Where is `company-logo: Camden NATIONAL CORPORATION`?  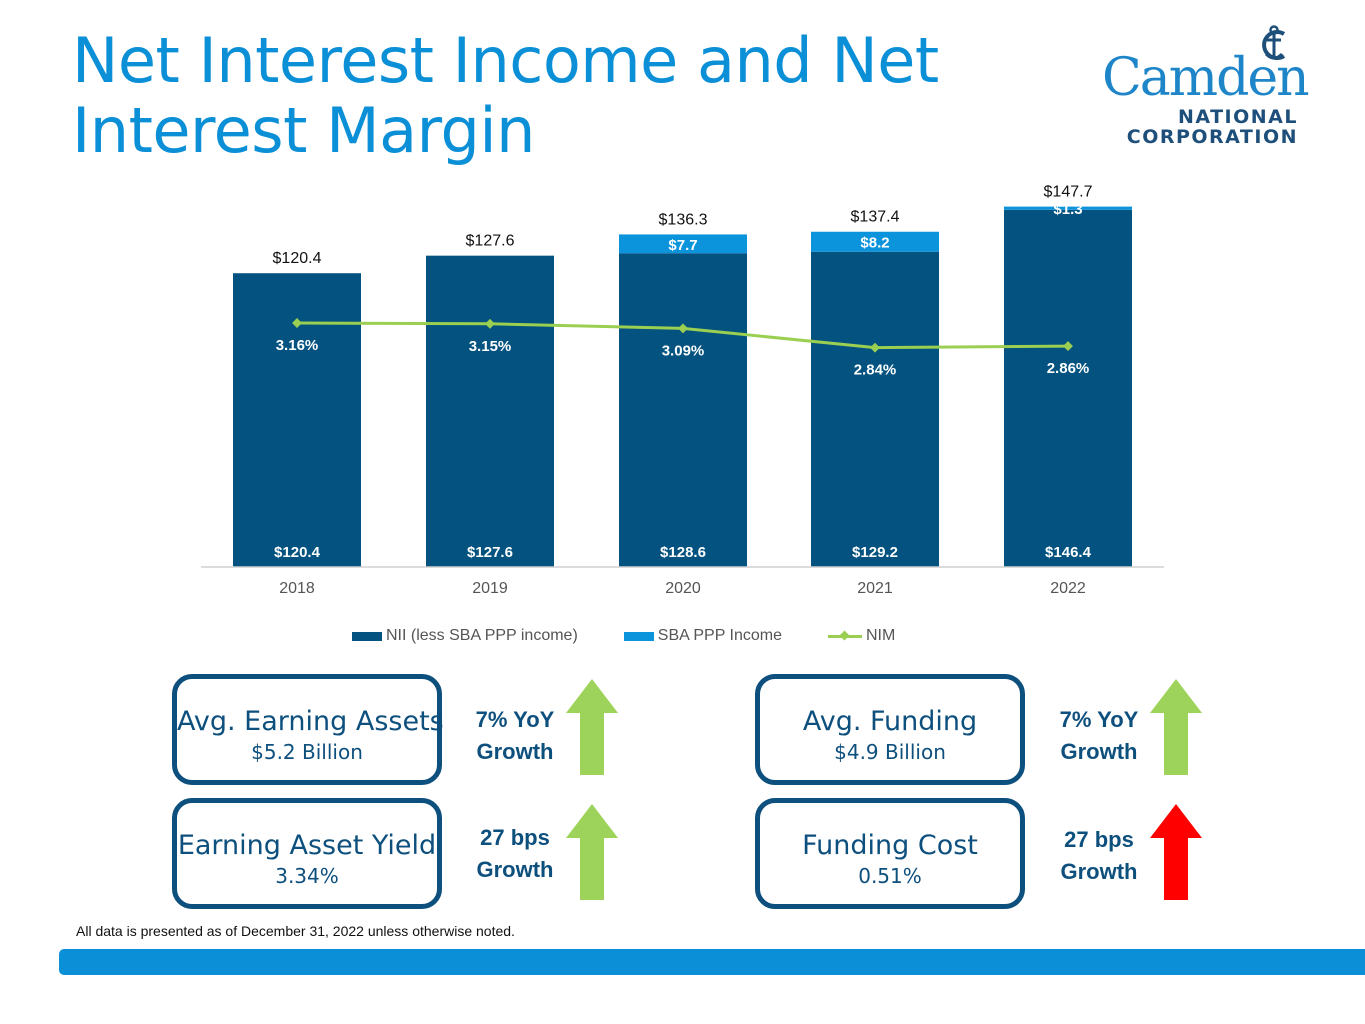
company-logo: Camden NATIONAL CORPORATION is located at coordinates (1204, 86).